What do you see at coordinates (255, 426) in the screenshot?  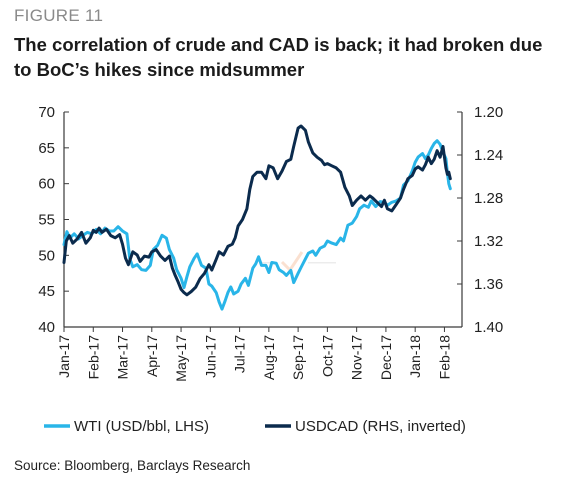 I see `legend: WTI (USD/bbl, LHS) USDCAD (RHS, inverted)` at bounding box center [255, 426].